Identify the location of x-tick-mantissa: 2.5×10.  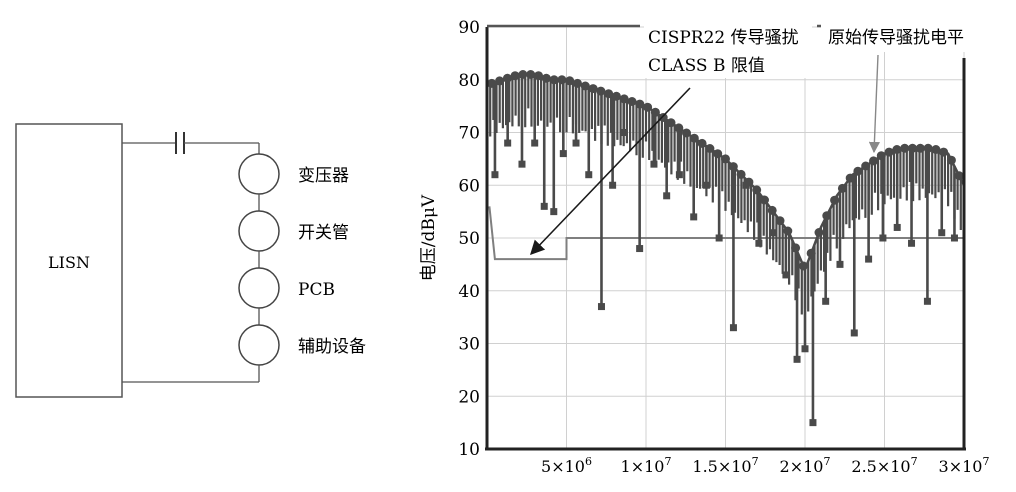
(880, 466).